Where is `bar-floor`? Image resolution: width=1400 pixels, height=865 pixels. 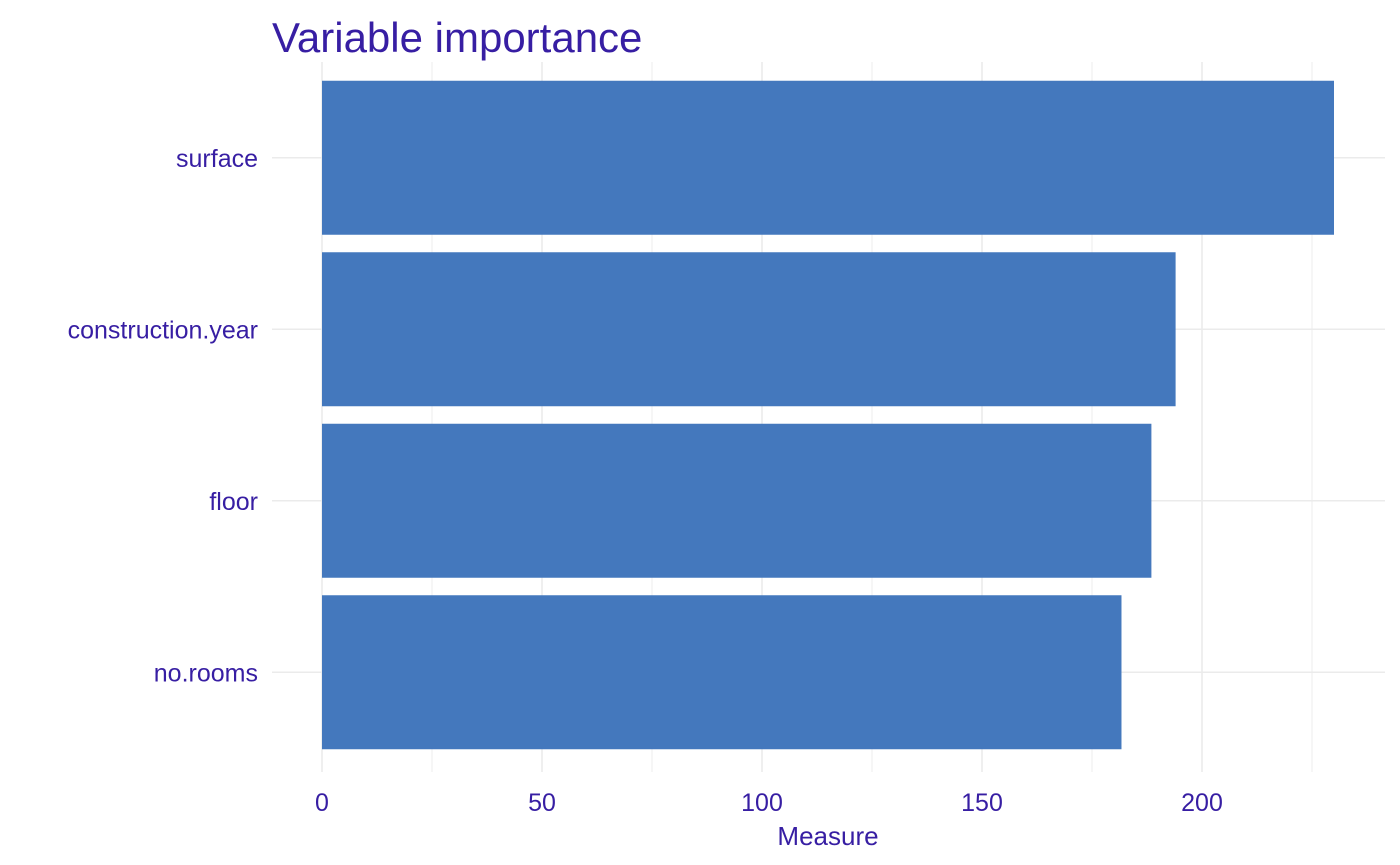
bar-floor is located at coordinates (737, 500).